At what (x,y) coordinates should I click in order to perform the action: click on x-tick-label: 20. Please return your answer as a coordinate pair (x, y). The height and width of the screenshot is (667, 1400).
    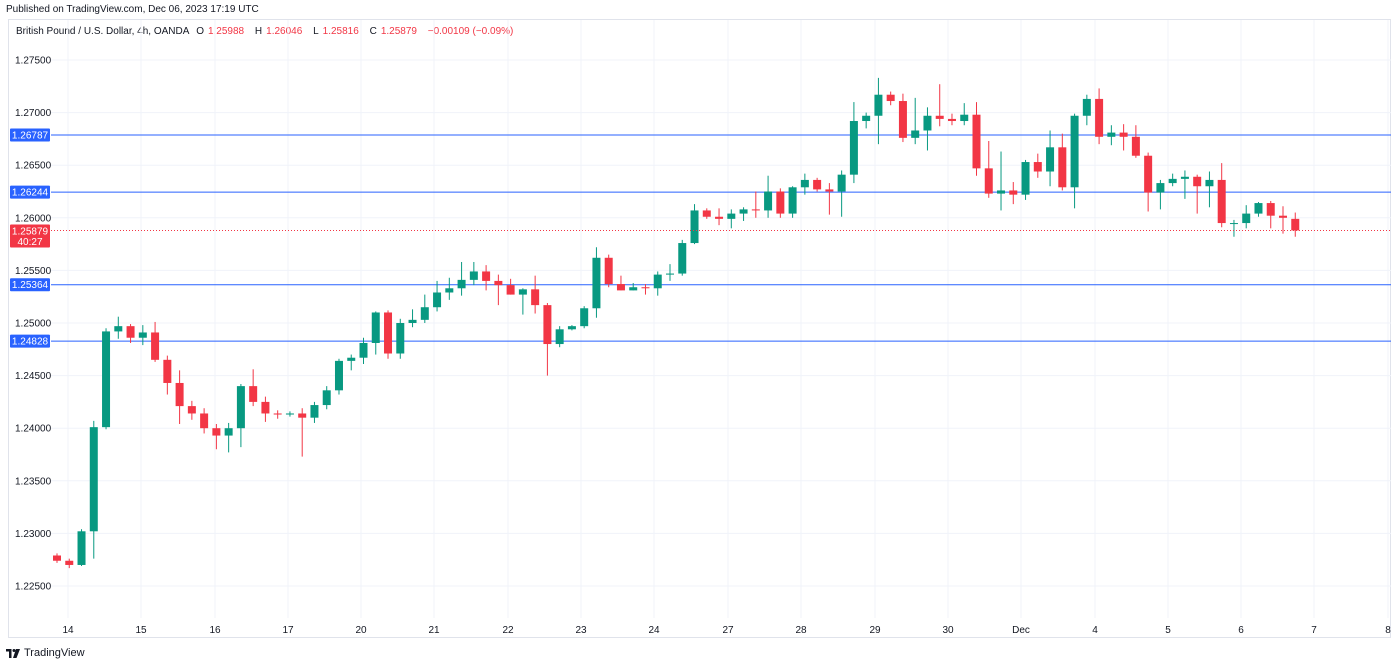
    Looking at the image, I should click on (361, 630).